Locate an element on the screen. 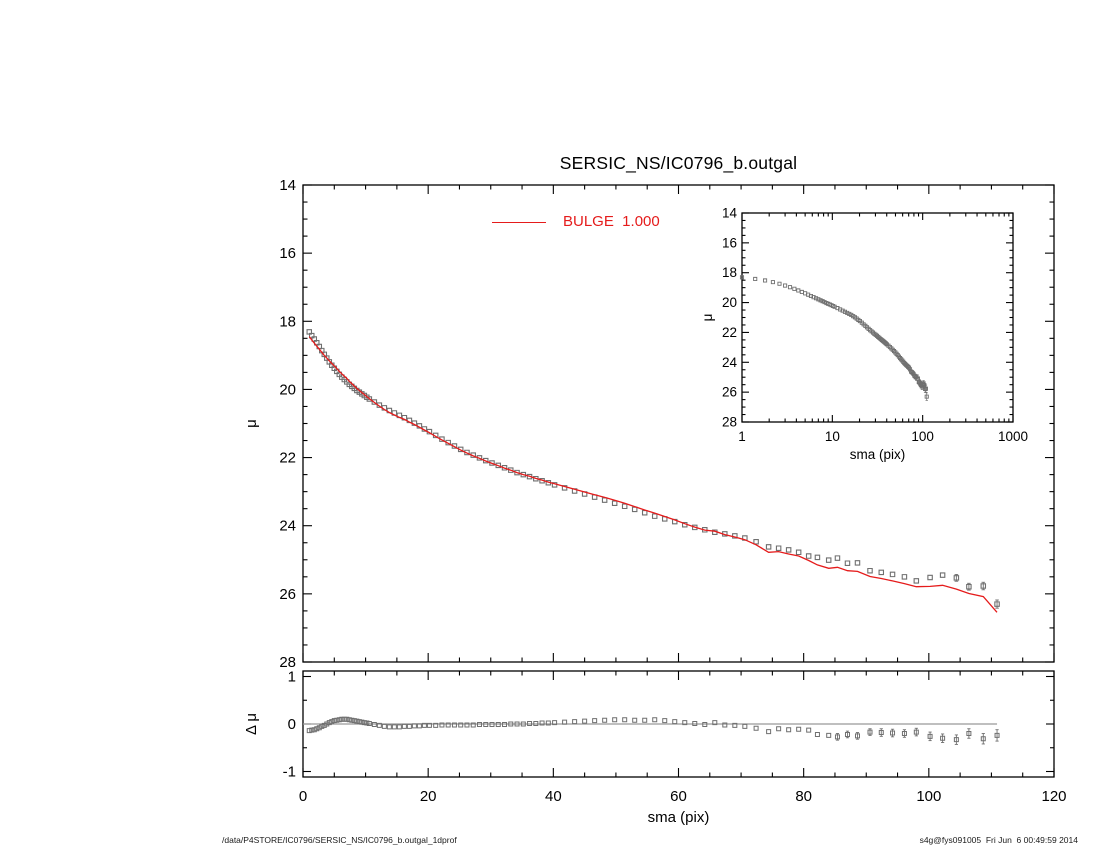 This screenshot has height=850, width=1100. inset-plot-frame is located at coordinates (877, 317).